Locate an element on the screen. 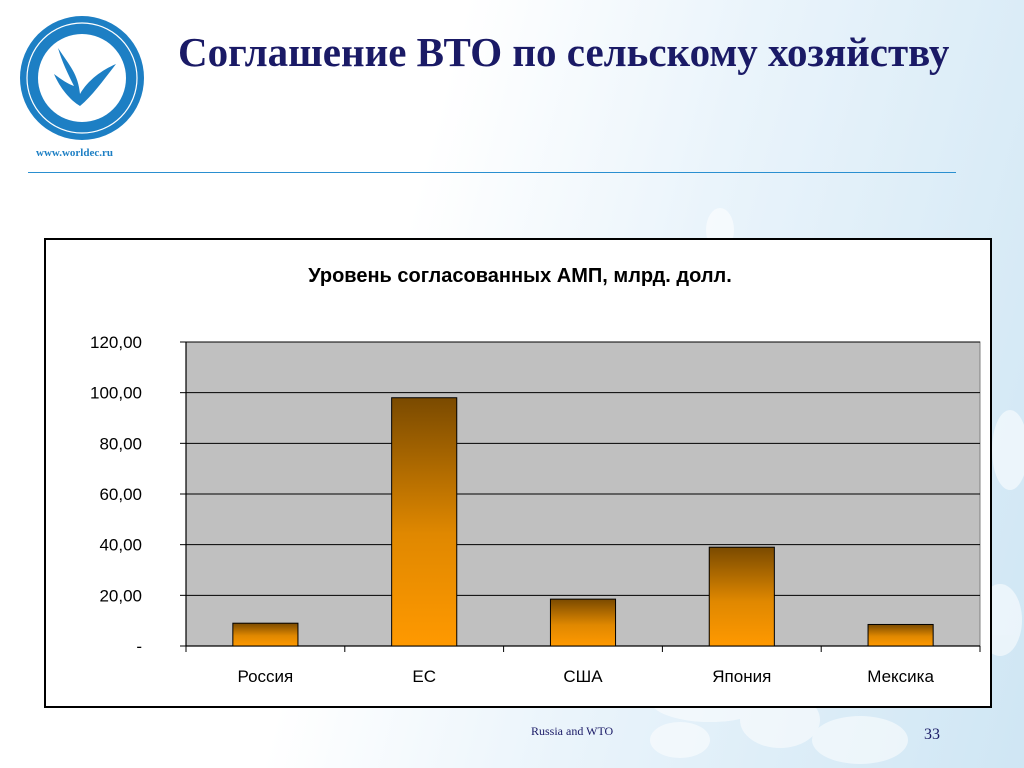  y-tick-label: 80,00 is located at coordinates (120, 443).